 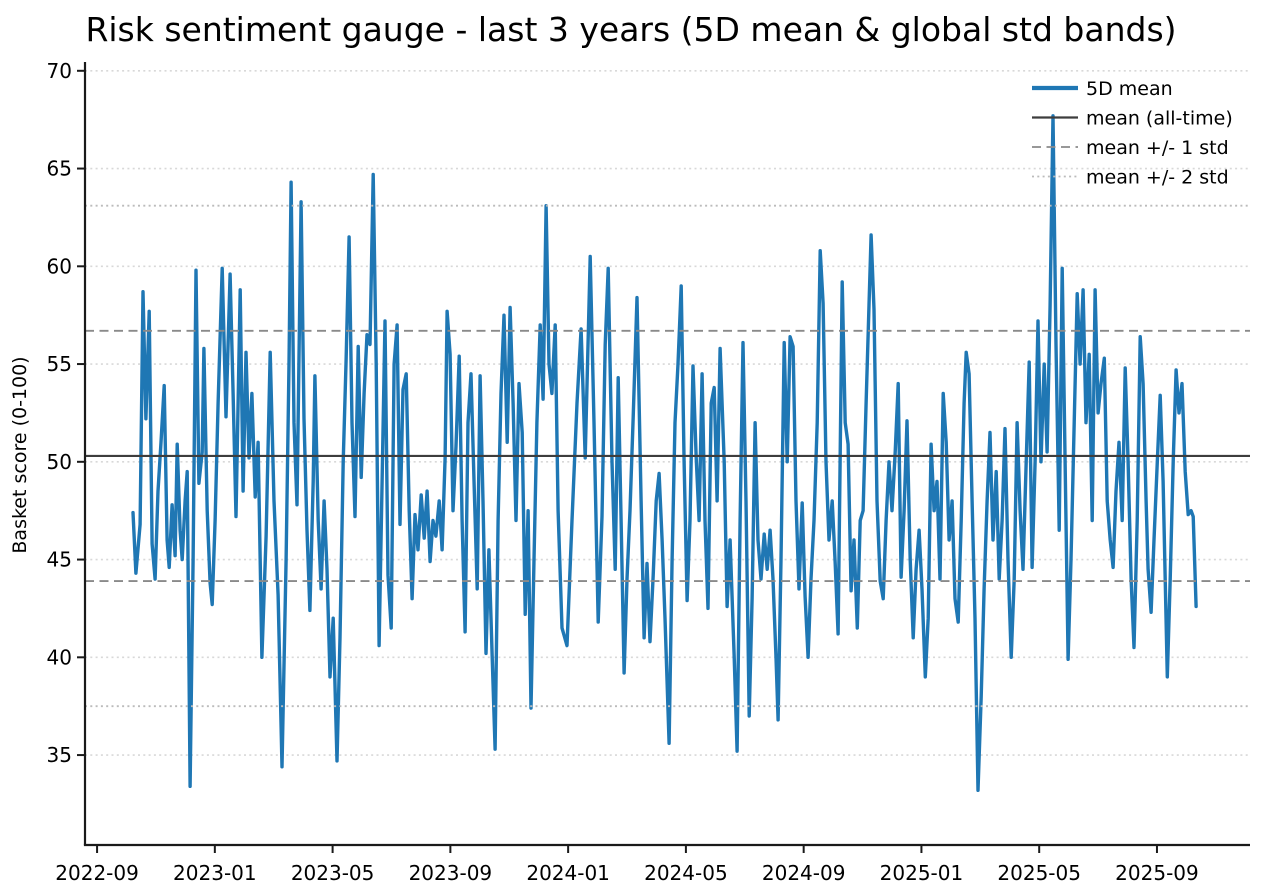 I want to click on legend-label-std1: mean +/- 1 std, so click(x=1157, y=148).